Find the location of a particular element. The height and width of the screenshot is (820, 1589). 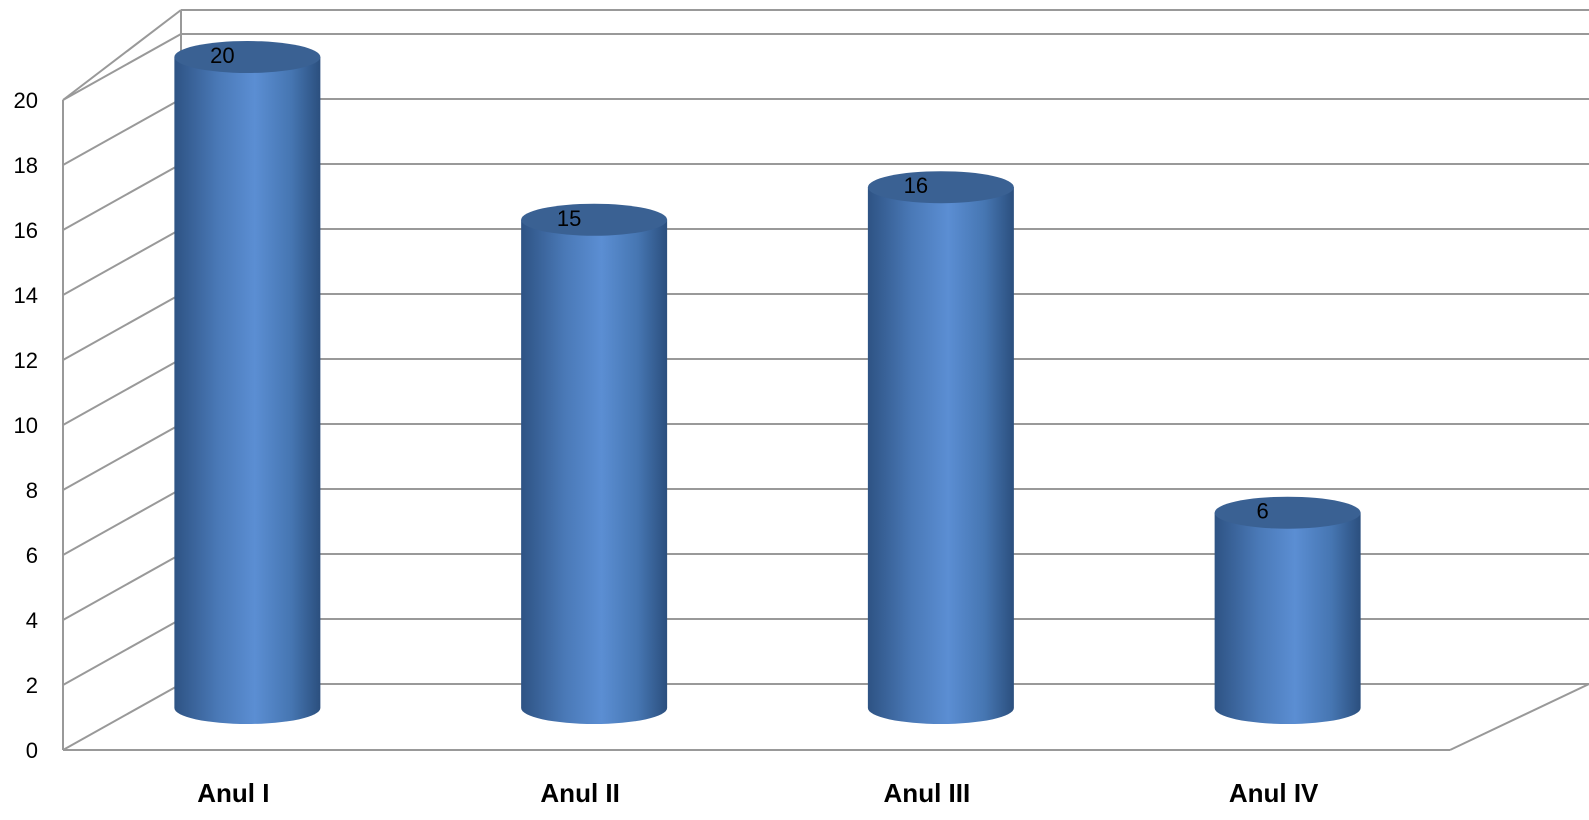

y-axis-ticks: 0 2 4 6 8 10 12 14 16 18 20 is located at coordinates (26, 425).